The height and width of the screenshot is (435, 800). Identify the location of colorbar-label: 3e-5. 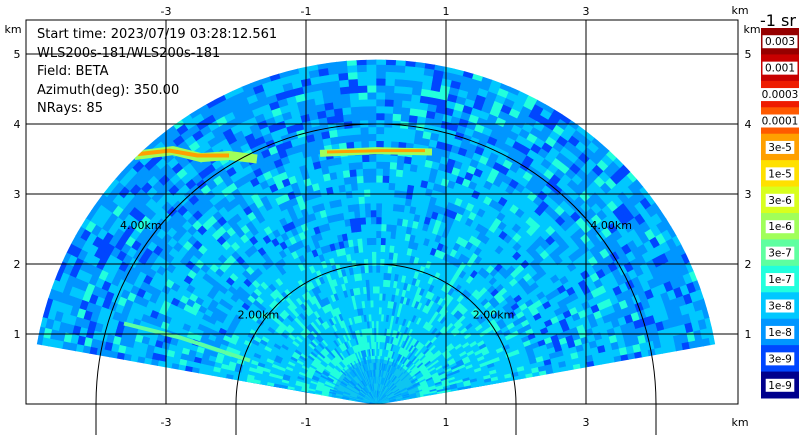
(780, 148).